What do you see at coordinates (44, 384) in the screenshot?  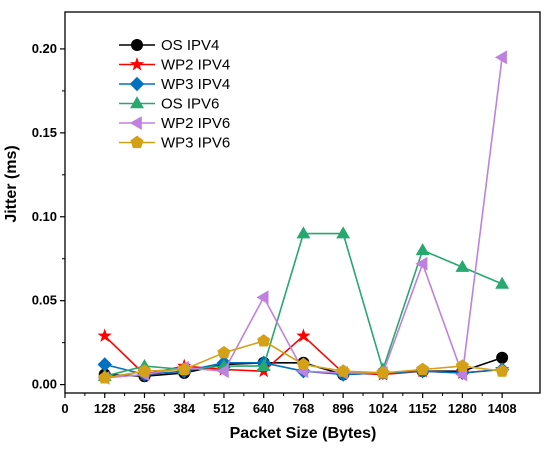 I see `y-tick-label: 0.00` at bounding box center [44, 384].